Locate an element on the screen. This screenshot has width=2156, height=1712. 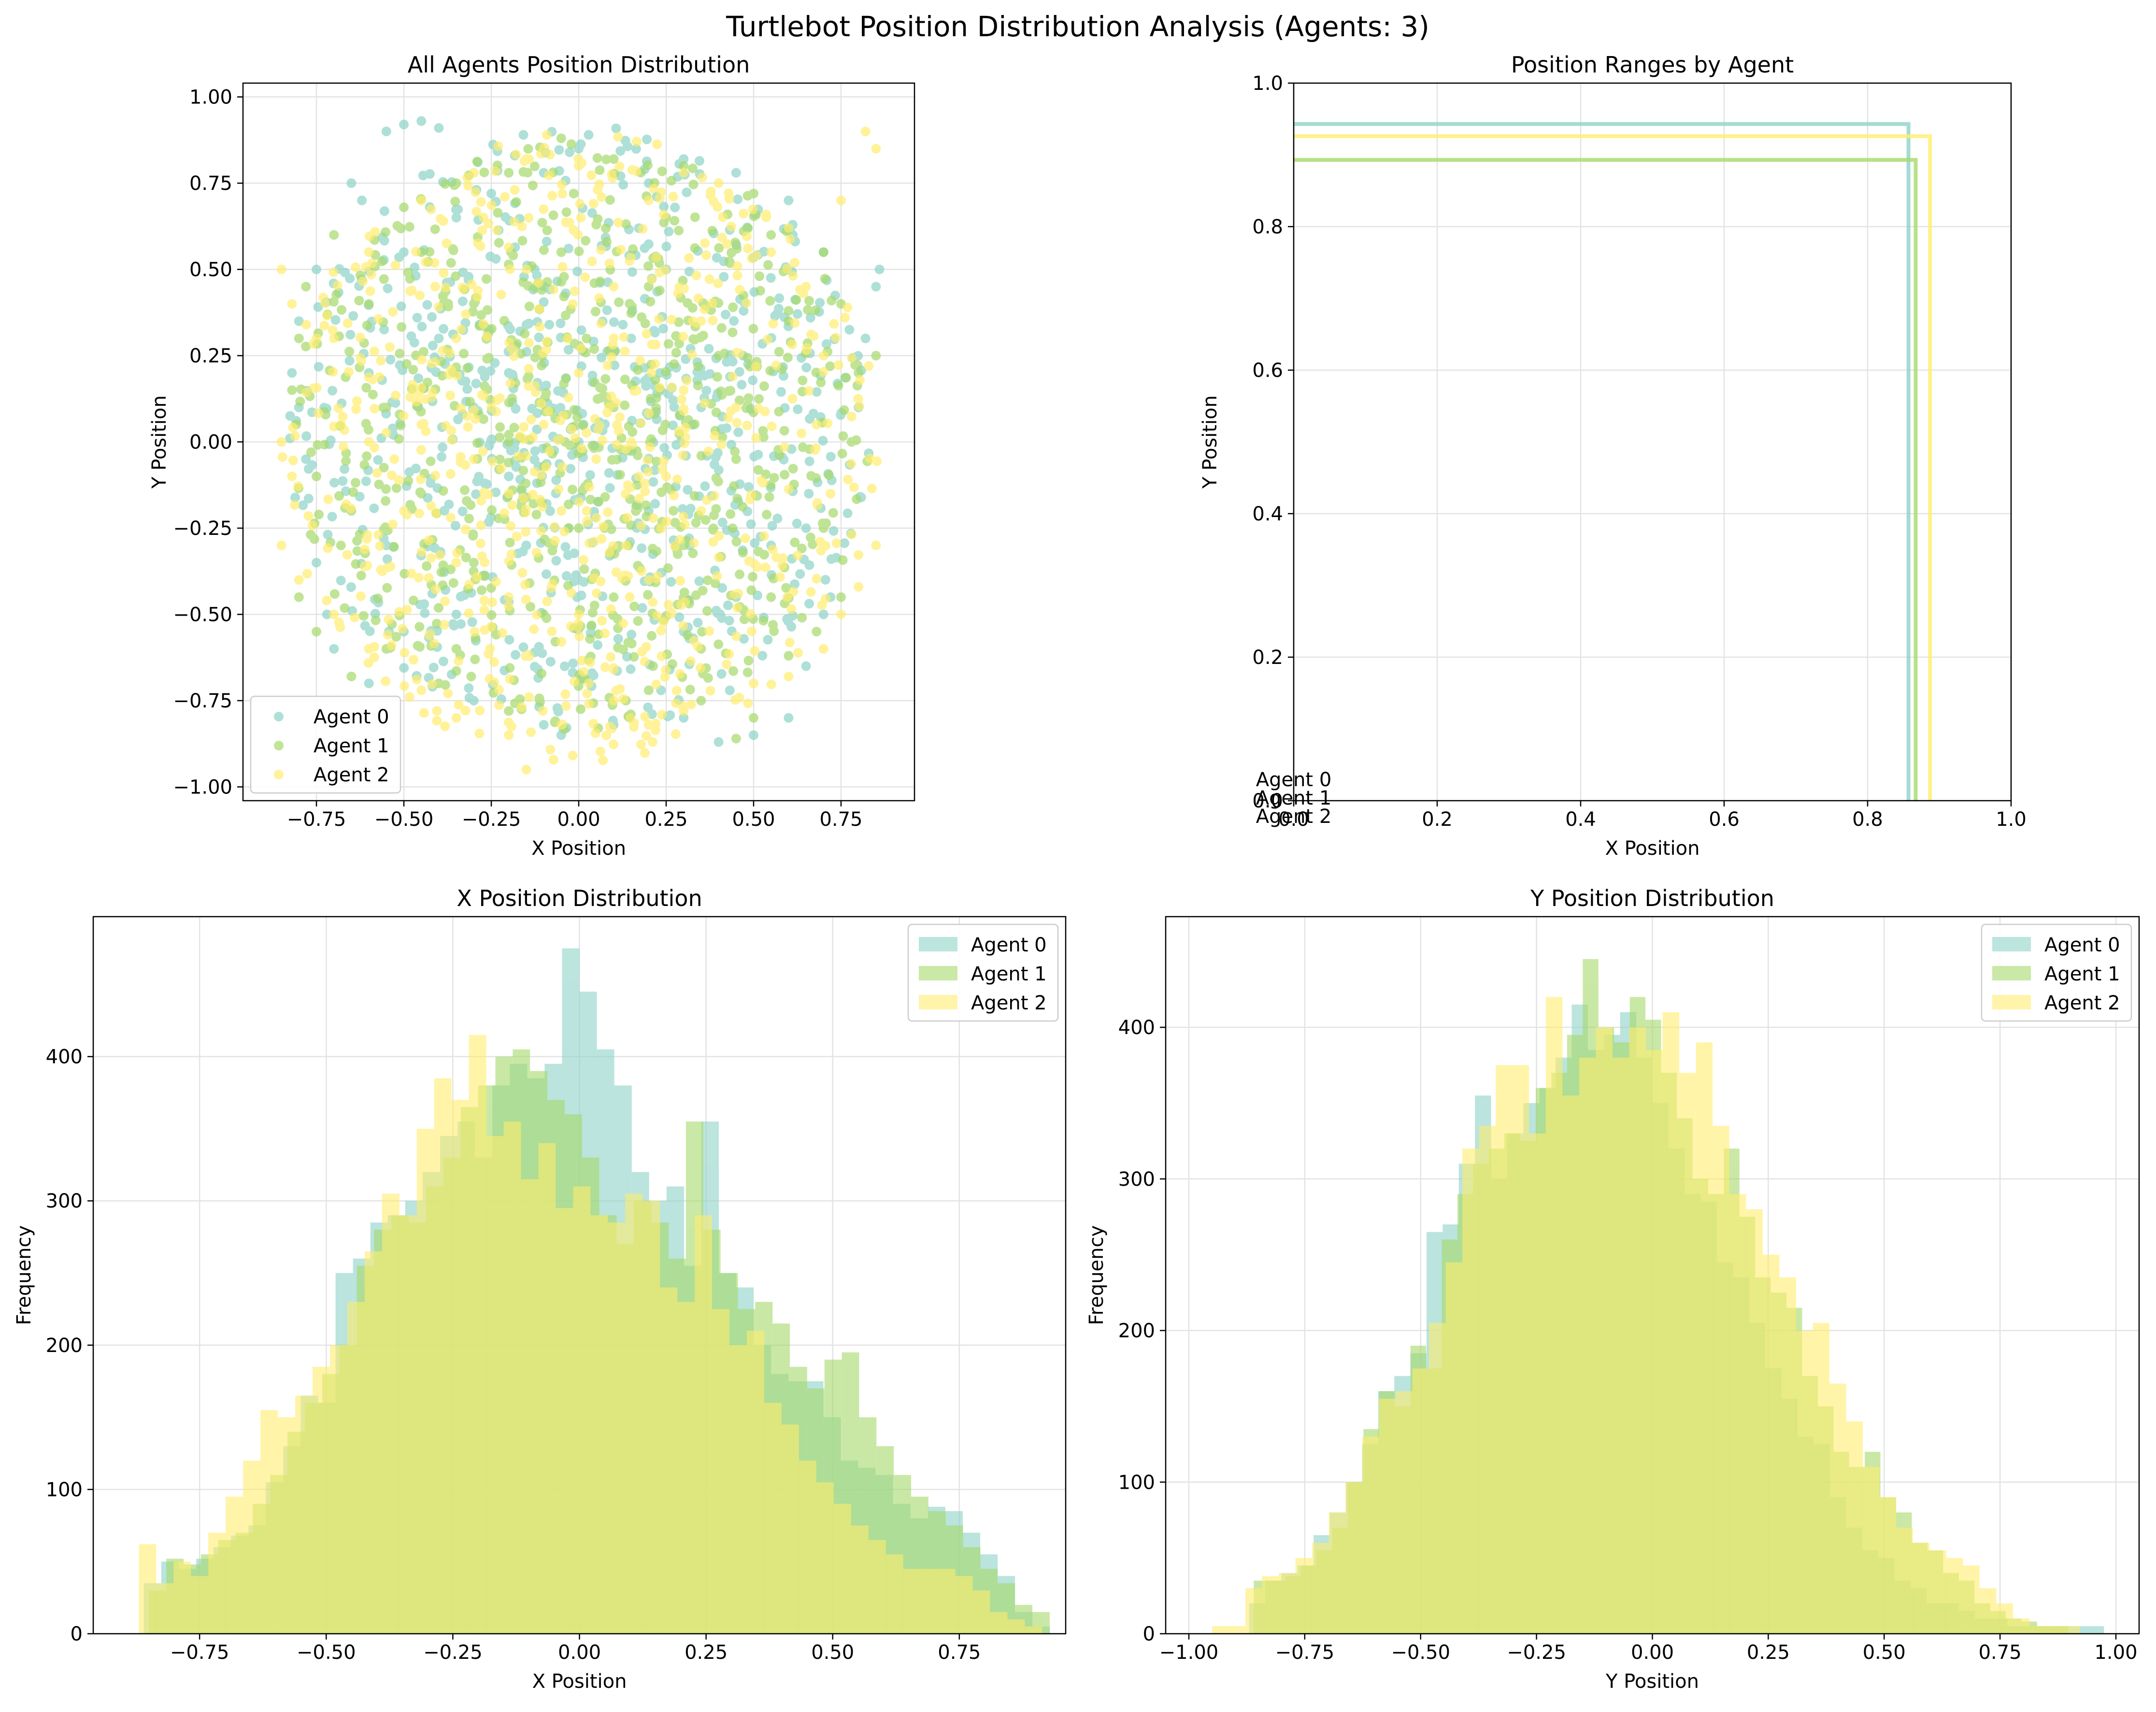
x-tick-label: 0.25 is located at coordinates (665, 820).